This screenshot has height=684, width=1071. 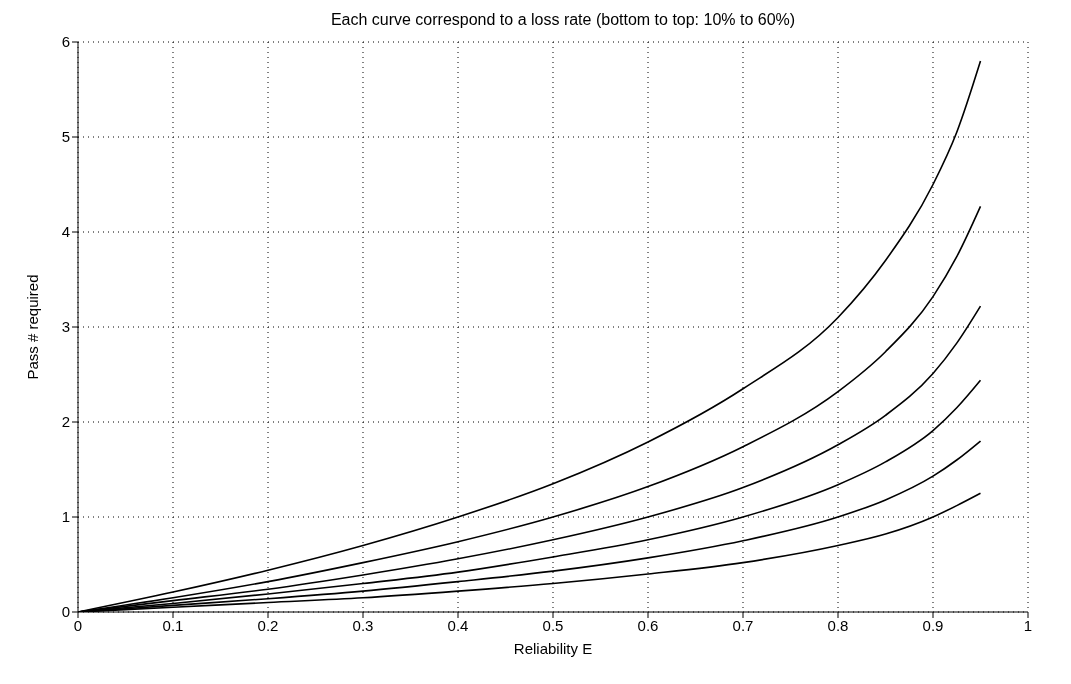 What do you see at coordinates (933, 625) in the screenshot?
I see `x-tick-label: 0.9` at bounding box center [933, 625].